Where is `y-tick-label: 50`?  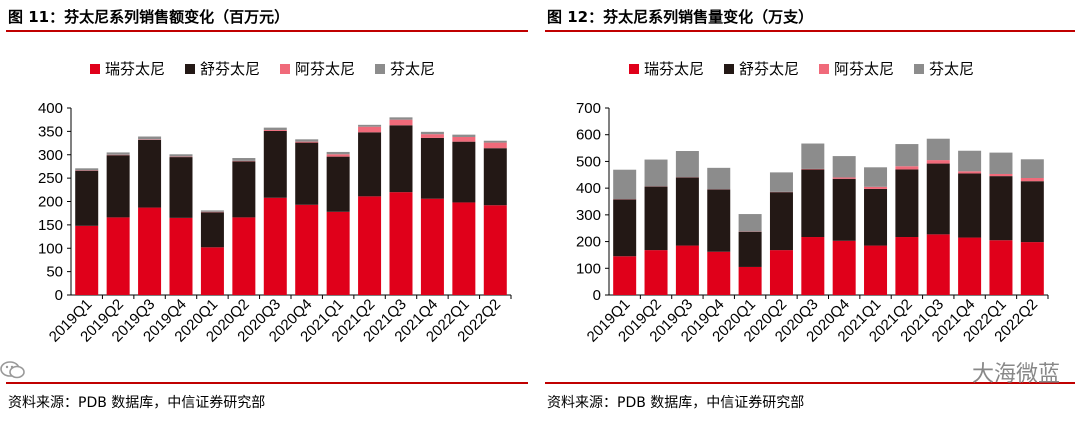
y-tick-label: 50 is located at coordinates (54, 272).